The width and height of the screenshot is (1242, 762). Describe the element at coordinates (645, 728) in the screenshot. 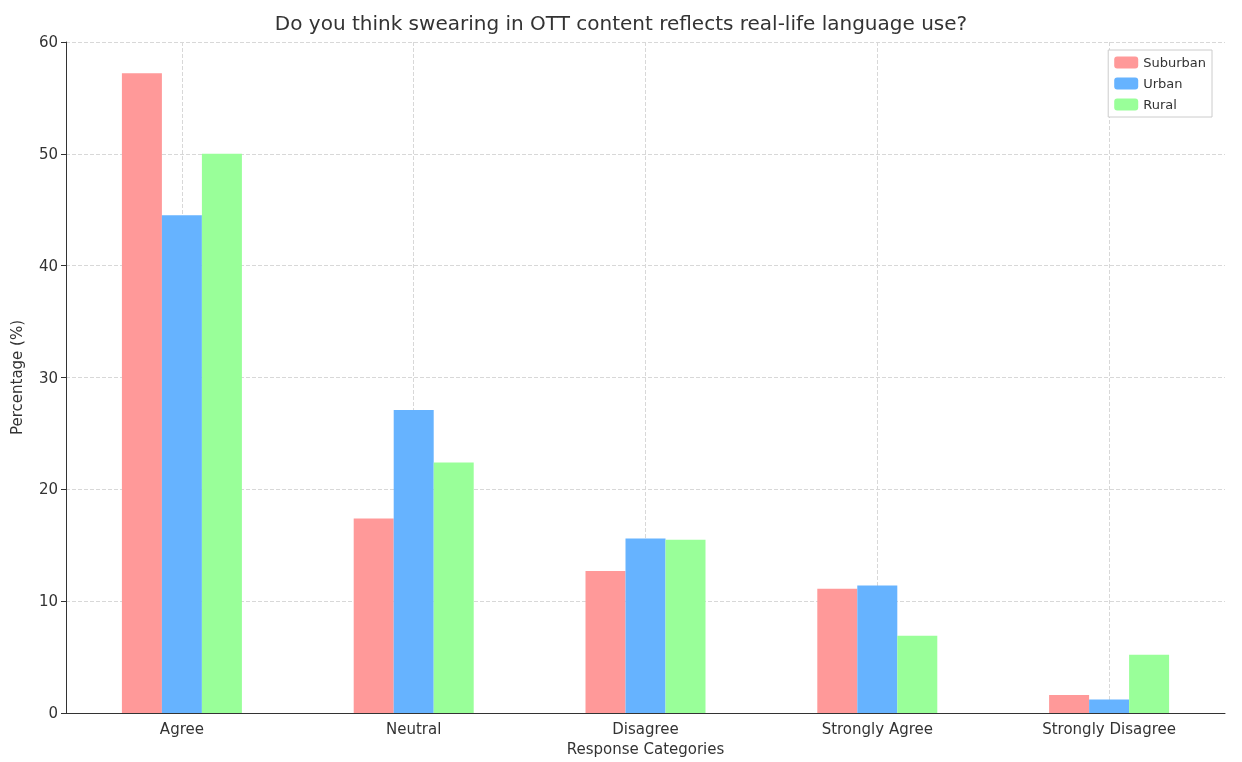

I see `x-tick-label: Disagree` at that location.